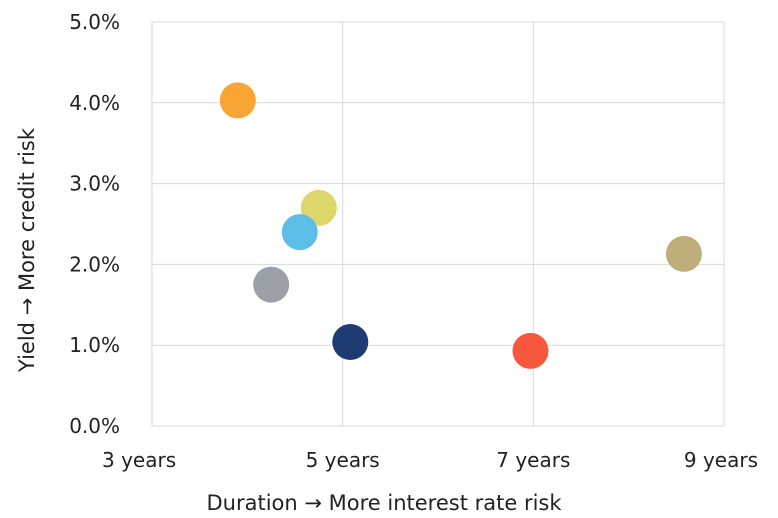 The height and width of the screenshot is (518, 778). I want to click on x-tick-label: 7 years, so click(533, 460).